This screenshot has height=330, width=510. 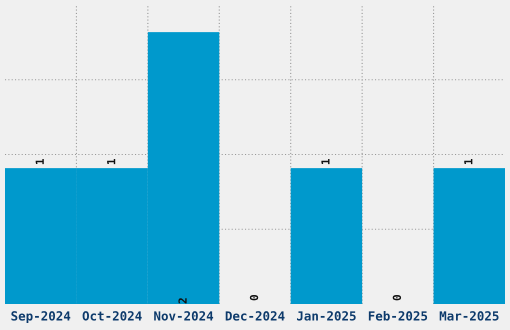 I want to click on x-tick-label: Mar-2025, so click(x=469, y=316).